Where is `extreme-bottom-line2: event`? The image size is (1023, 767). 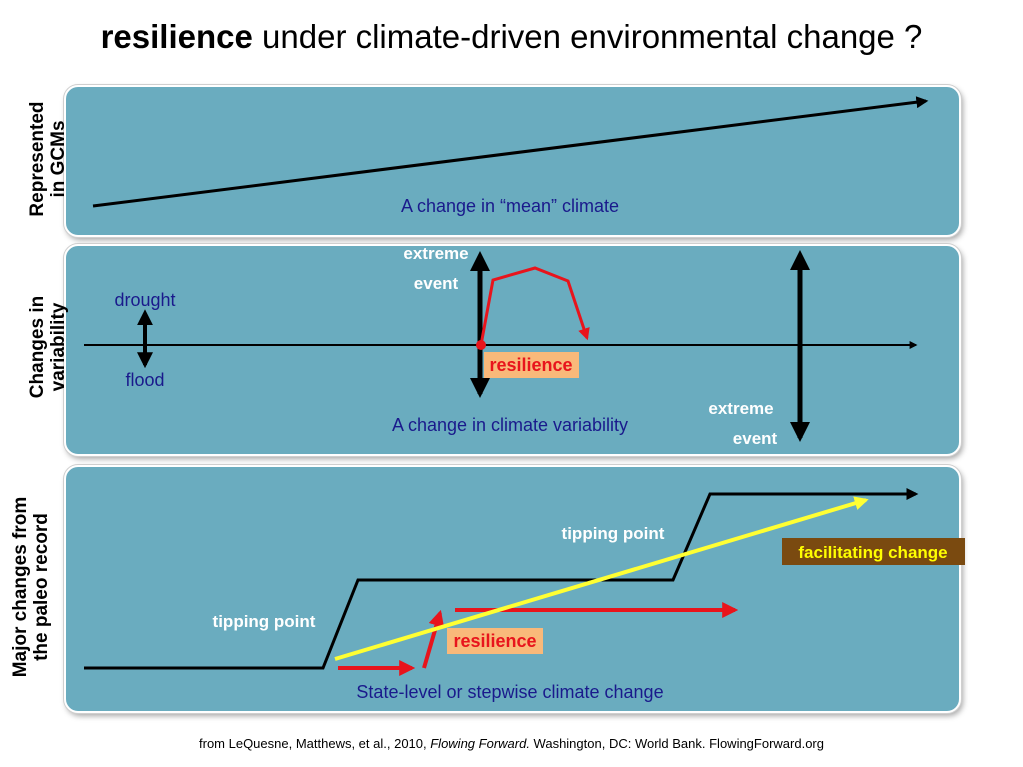
extreme-bottom-line2: event is located at coordinates (755, 438).